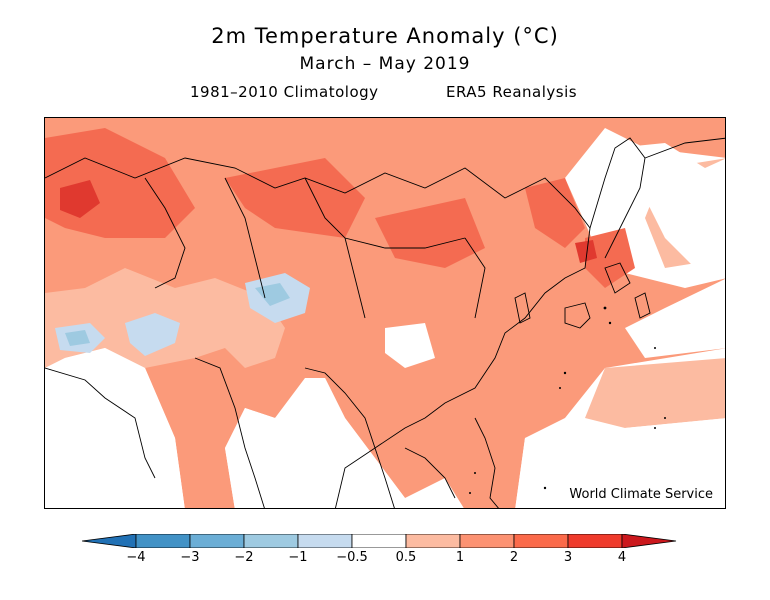  What do you see at coordinates (298, 557) in the screenshot?
I see `colorbar-tick-label: −1` at bounding box center [298, 557].